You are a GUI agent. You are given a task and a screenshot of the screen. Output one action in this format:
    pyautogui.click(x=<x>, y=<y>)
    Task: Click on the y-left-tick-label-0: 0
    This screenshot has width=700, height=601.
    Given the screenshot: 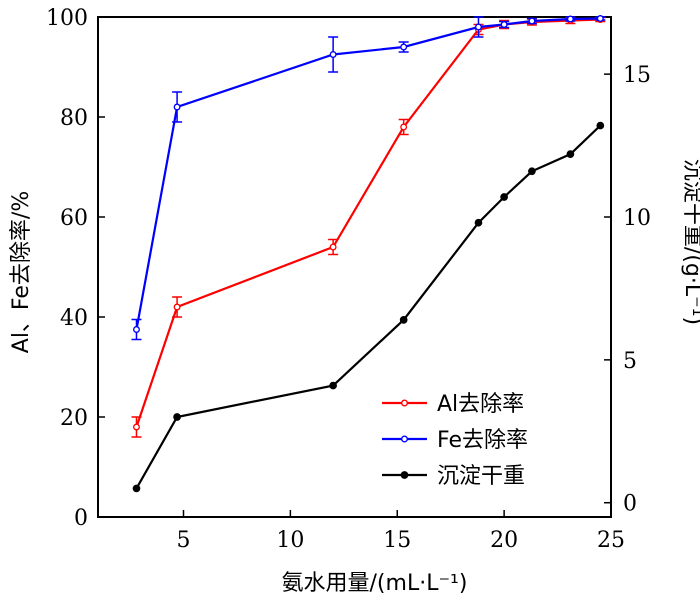 What is the action you would take?
    pyautogui.click(x=81, y=518)
    